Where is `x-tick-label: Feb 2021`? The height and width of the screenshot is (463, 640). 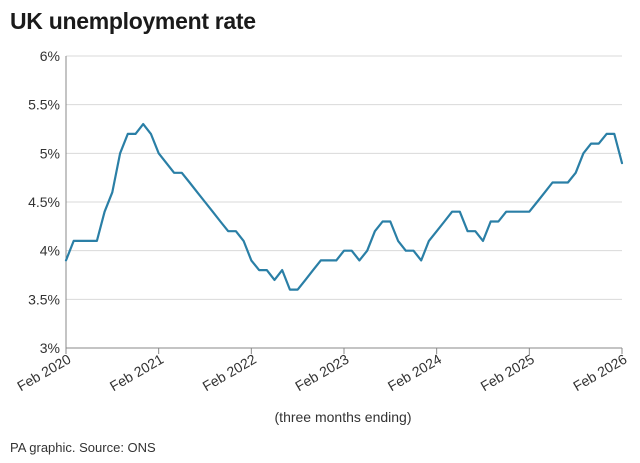
x-tick-label: Feb 2021 is located at coordinates (136, 373).